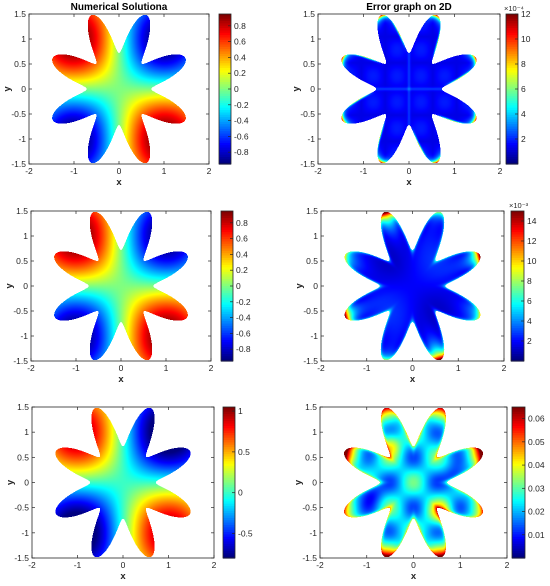 The width and height of the screenshot is (550, 586). Describe the element at coordinates (214, 565) in the screenshot. I see `x-tick-label: 2` at that location.